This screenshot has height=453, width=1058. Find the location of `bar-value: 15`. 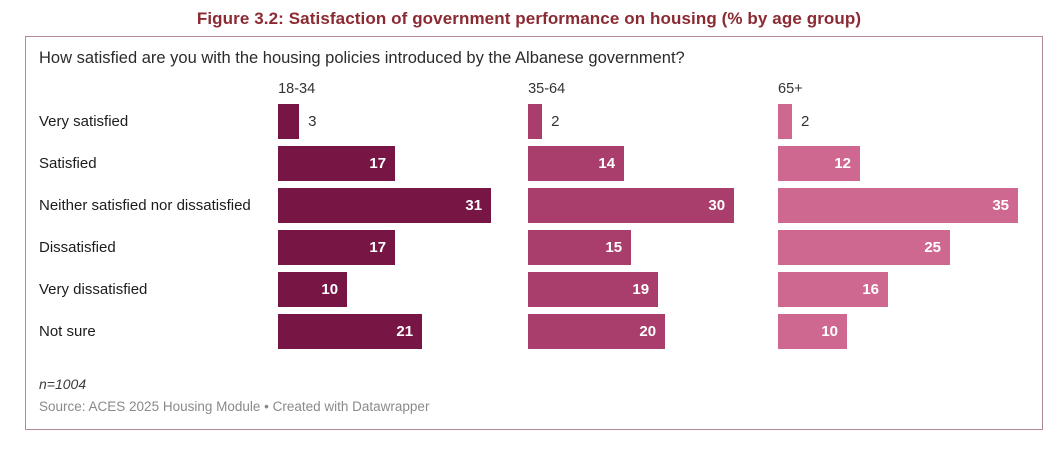

bar-value: 15 is located at coordinates (614, 247).